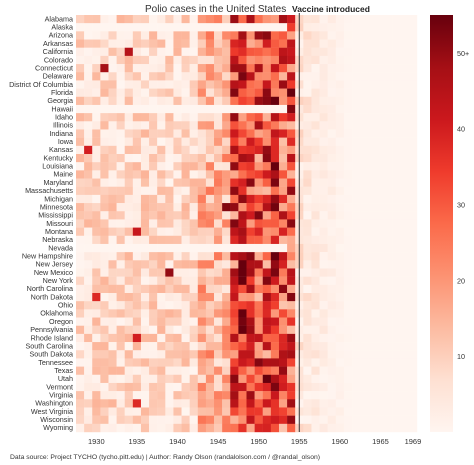 Image resolution: width=474 pixels, height=465 pixels. I want to click on state-label: New Mexico, so click(53, 272).